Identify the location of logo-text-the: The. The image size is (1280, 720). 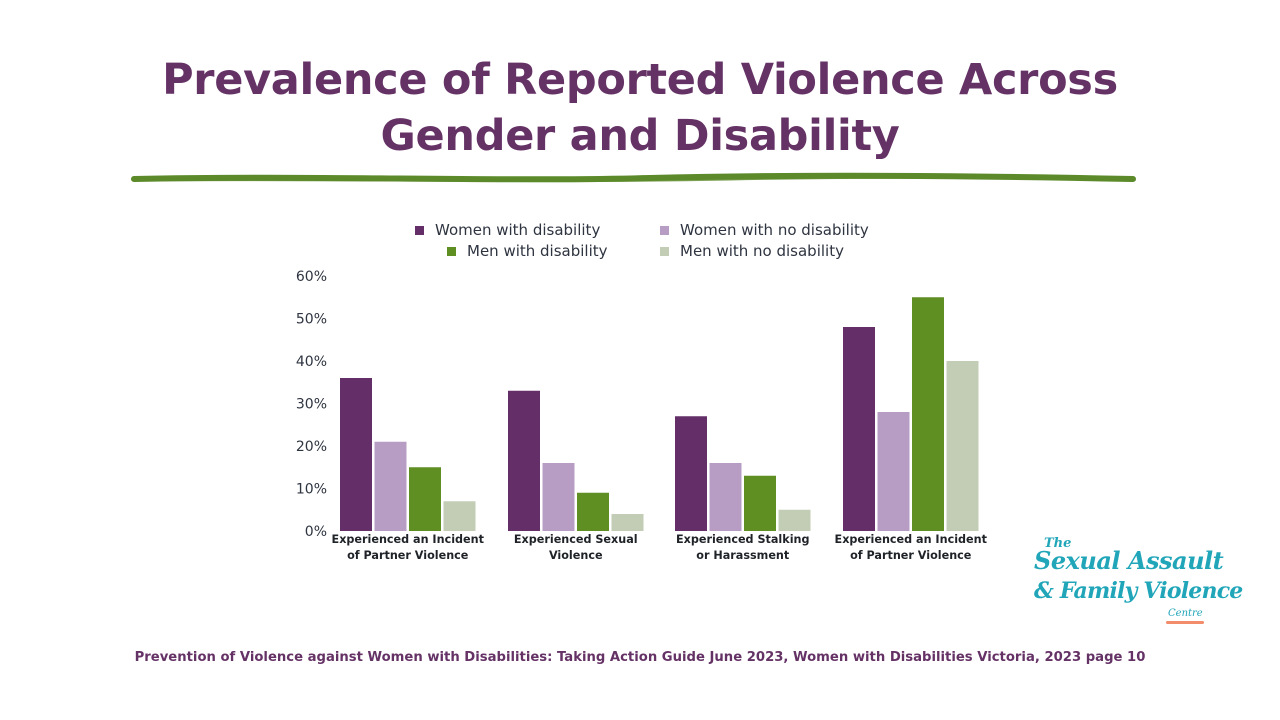
(1058, 543).